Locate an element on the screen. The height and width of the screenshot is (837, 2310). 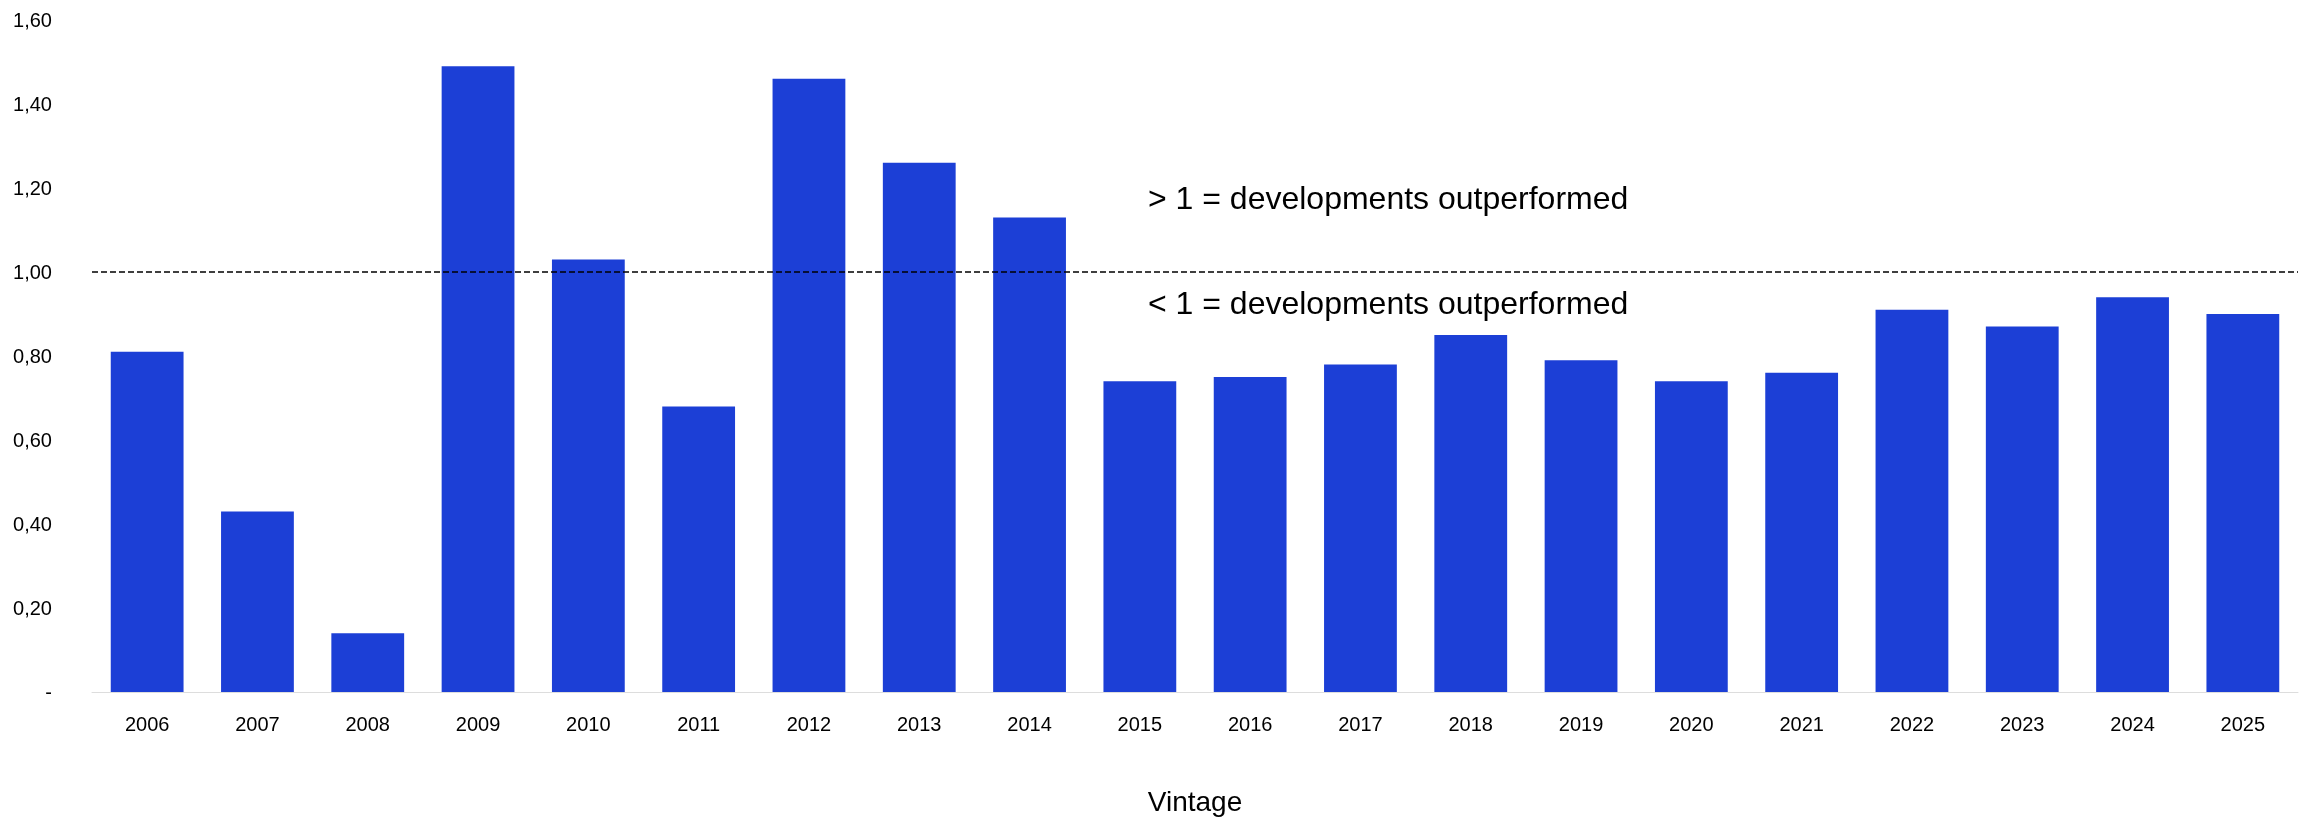
x-tick-label: 2017 is located at coordinates (1360, 724).